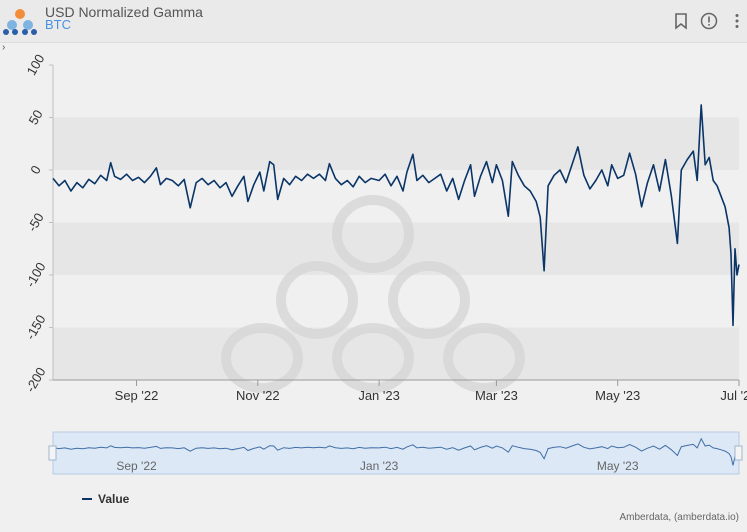 This screenshot has height=532, width=747. I want to click on navigator-left-handle, so click(52, 453).